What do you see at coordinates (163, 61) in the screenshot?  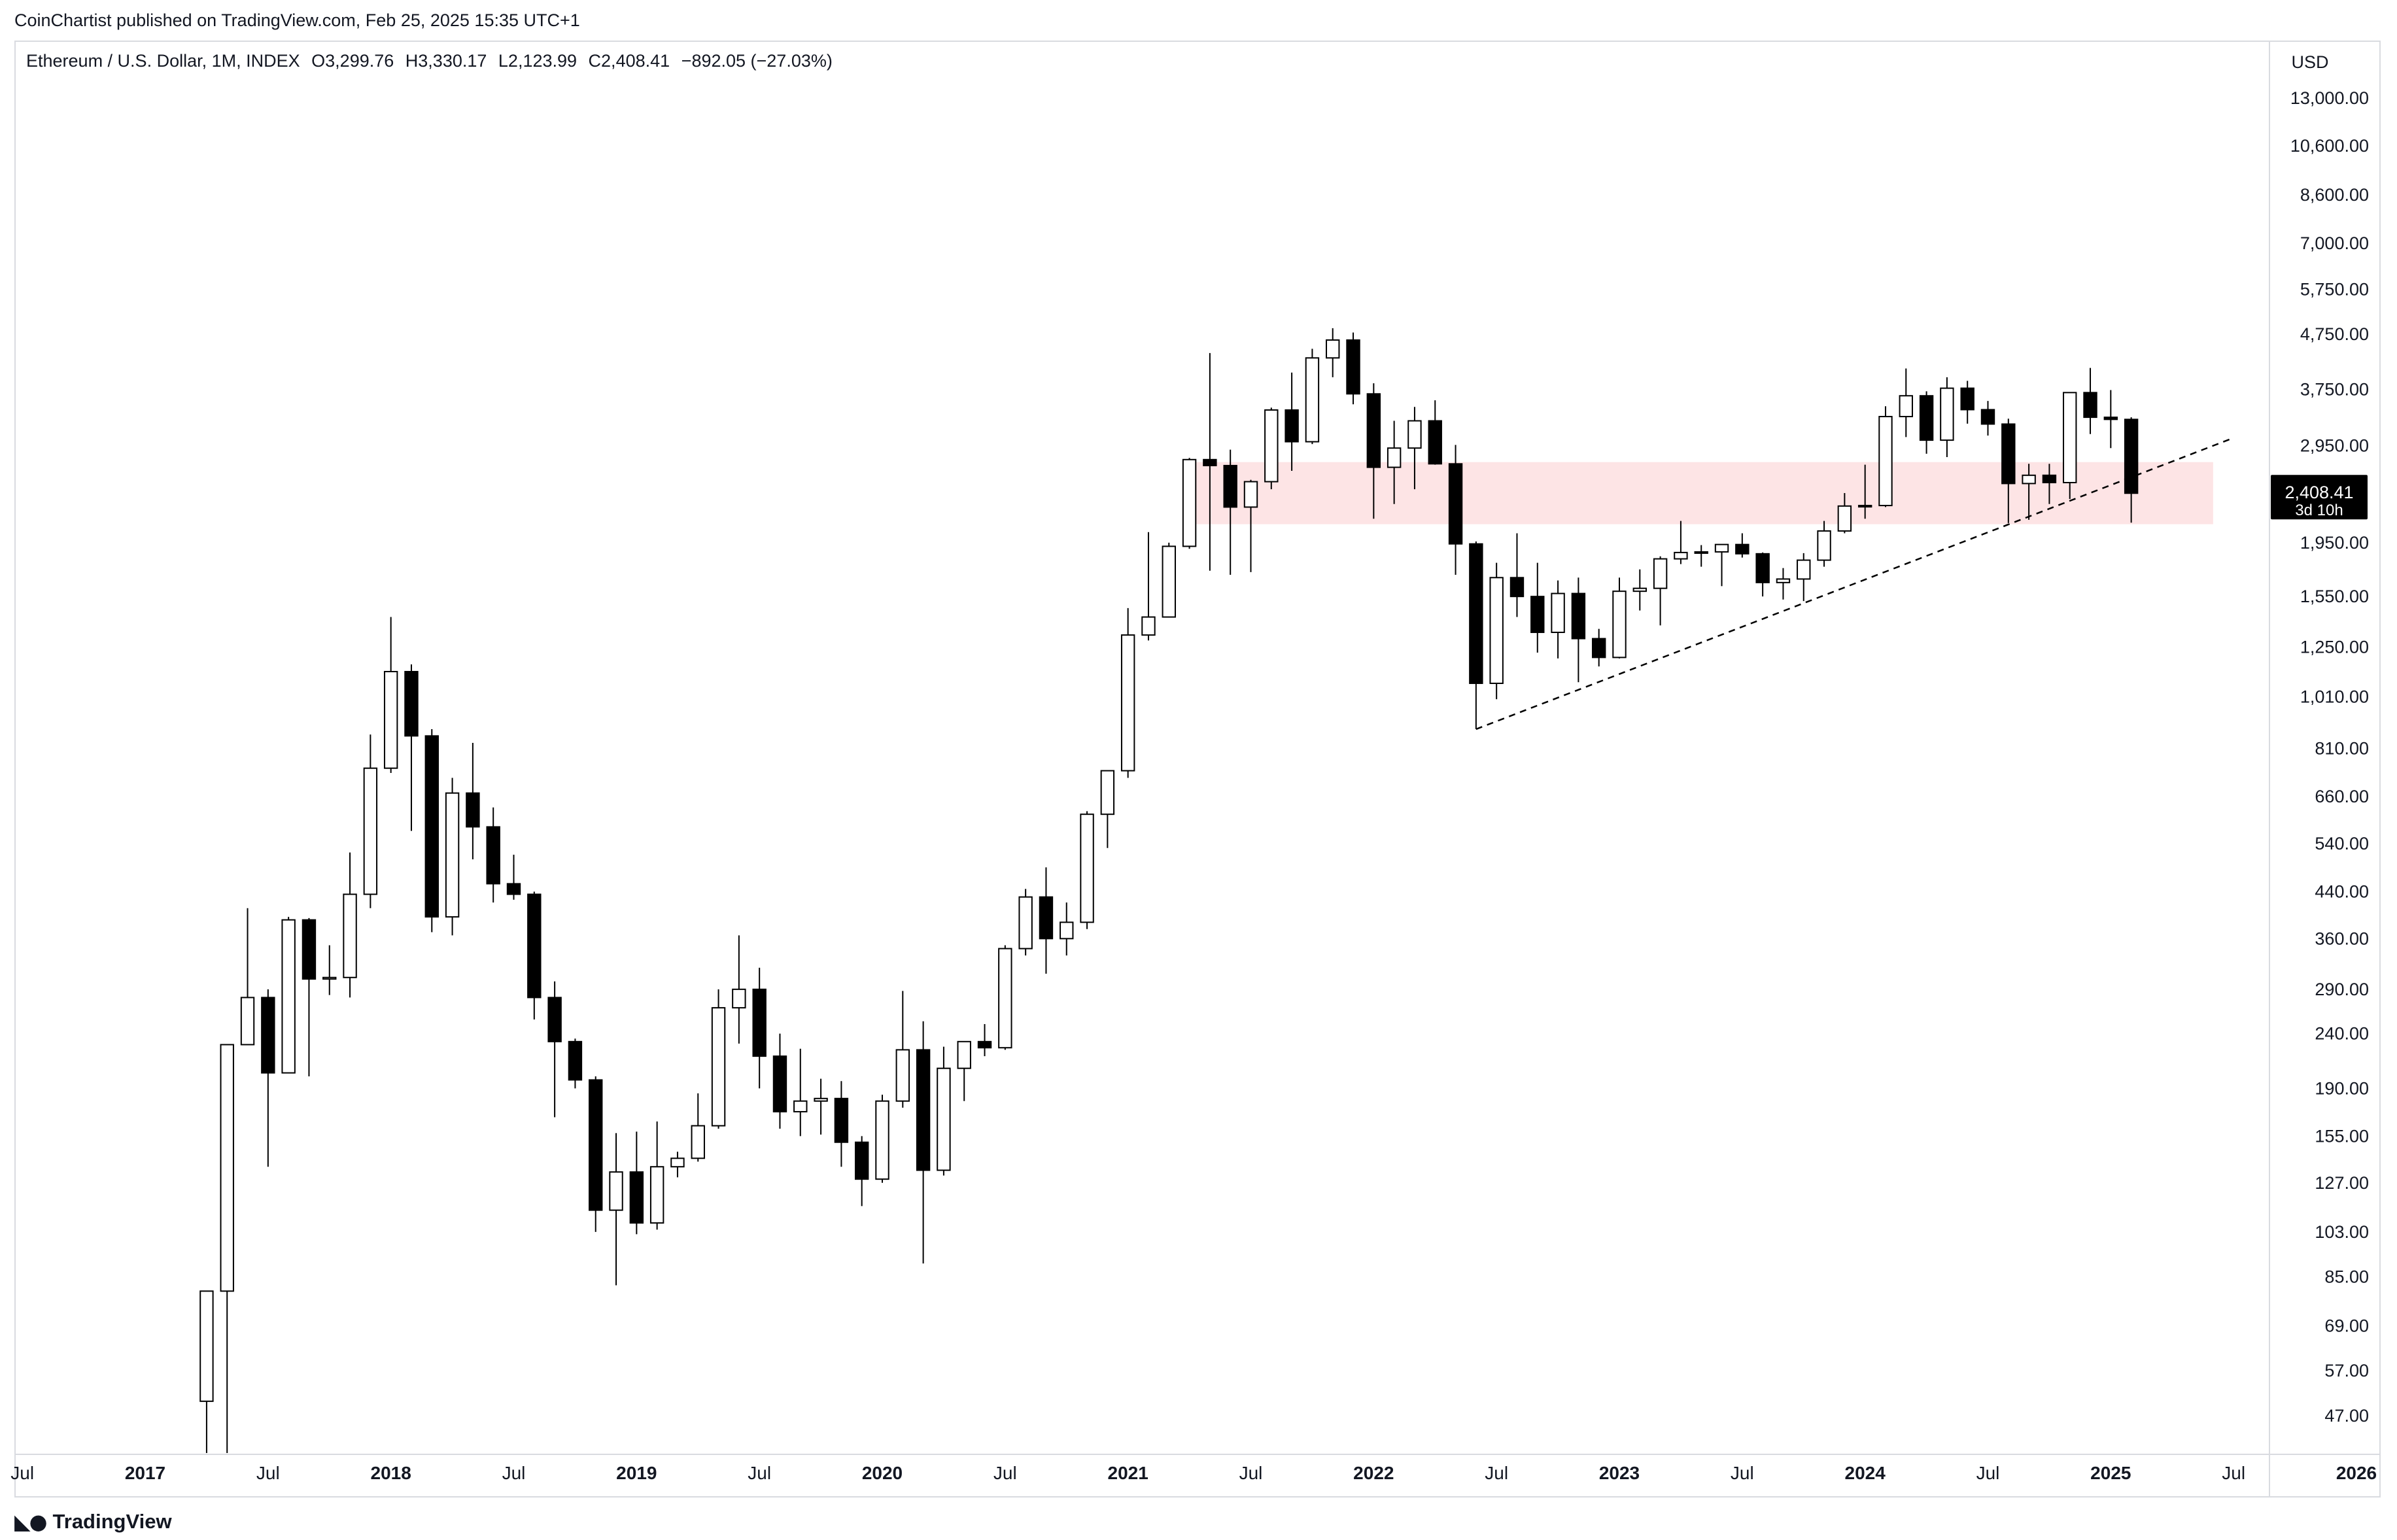 I see `symbol-title: Ethereum / U.S. Dollar, 1M, INDEX` at bounding box center [163, 61].